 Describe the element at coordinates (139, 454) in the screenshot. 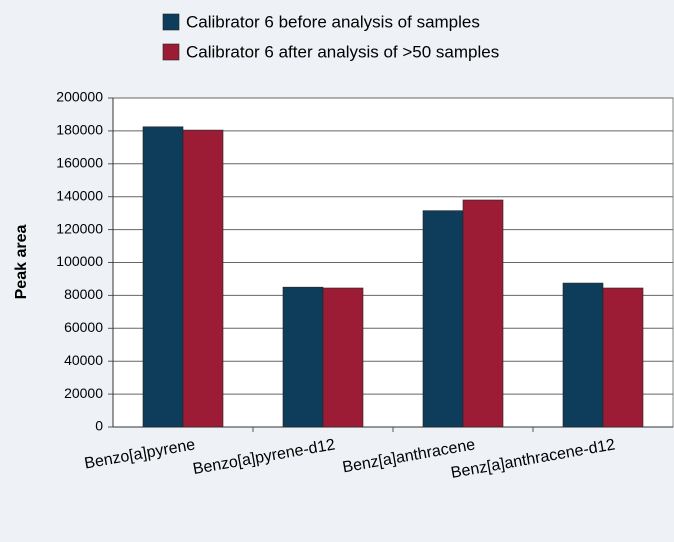

I see `x-tick-label: Benzo[a]pyrene` at that location.